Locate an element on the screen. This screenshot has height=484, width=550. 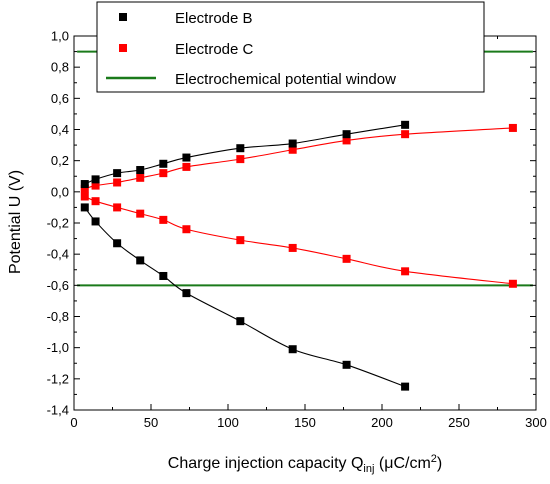
y-tick-label: -1,2 is located at coordinates (58, 378).